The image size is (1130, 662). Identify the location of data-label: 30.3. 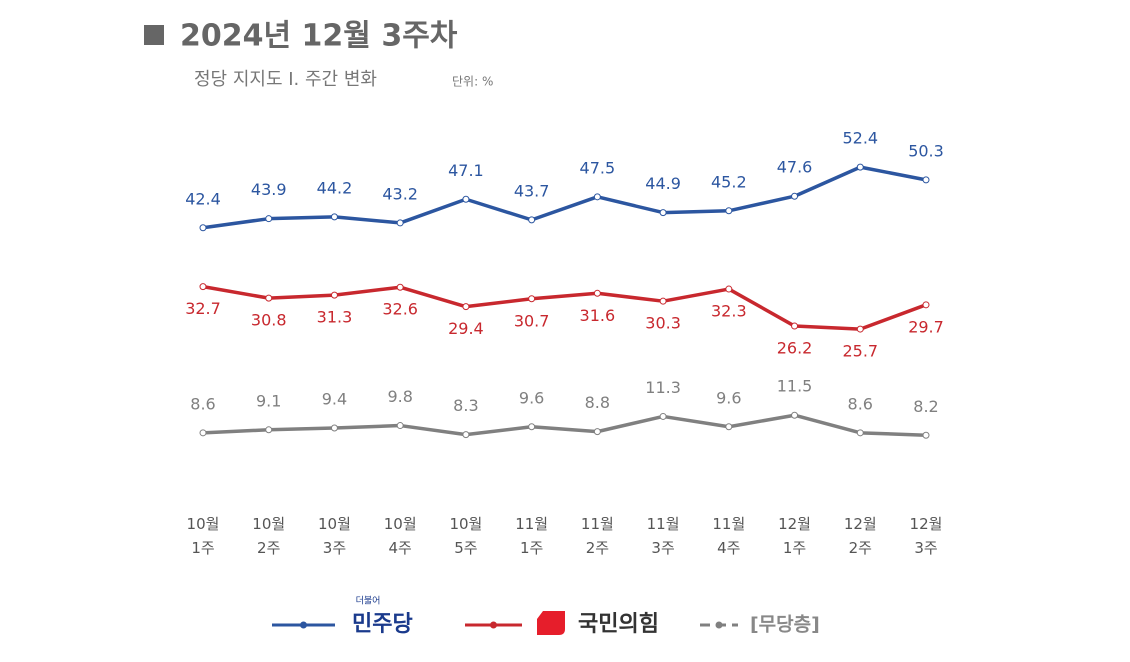
(663, 323).